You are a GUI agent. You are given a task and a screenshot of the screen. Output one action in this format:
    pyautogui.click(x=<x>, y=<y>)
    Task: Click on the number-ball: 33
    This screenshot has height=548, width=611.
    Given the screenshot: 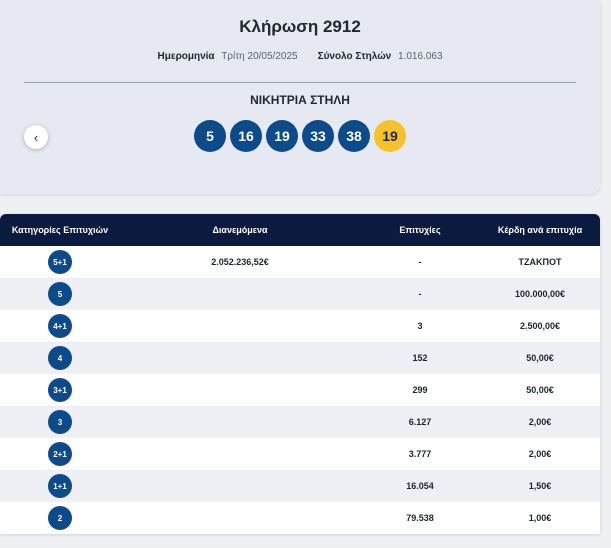 What is the action you would take?
    pyautogui.click(x=318, y=136)
    